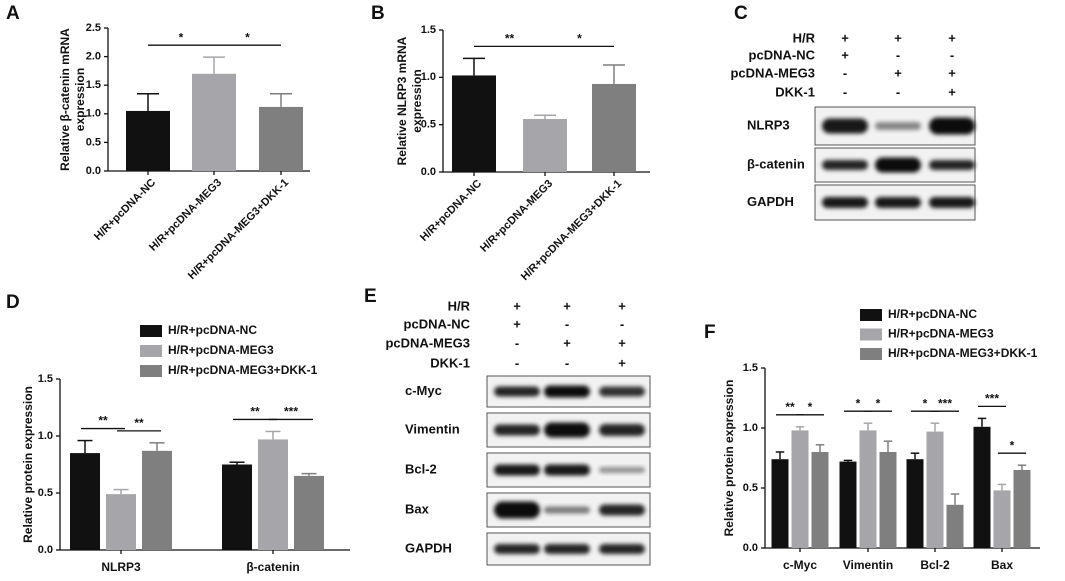  I want to click on band-label: β-catenin, so click(776, 163).